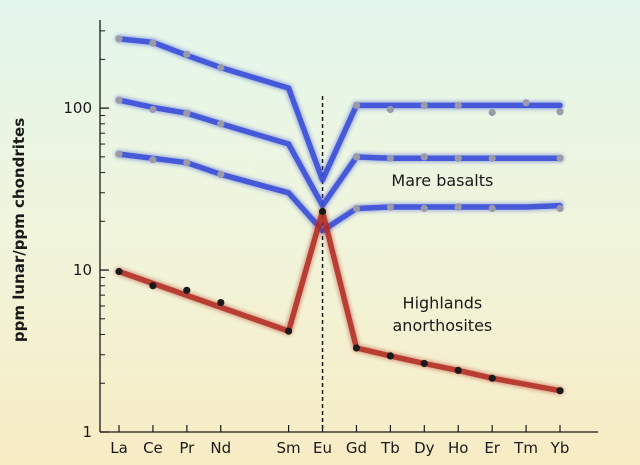 The height and width of the screenshot is (465, 640). I want to click on x-tick-label-pr: Pr, so click(187, 448).